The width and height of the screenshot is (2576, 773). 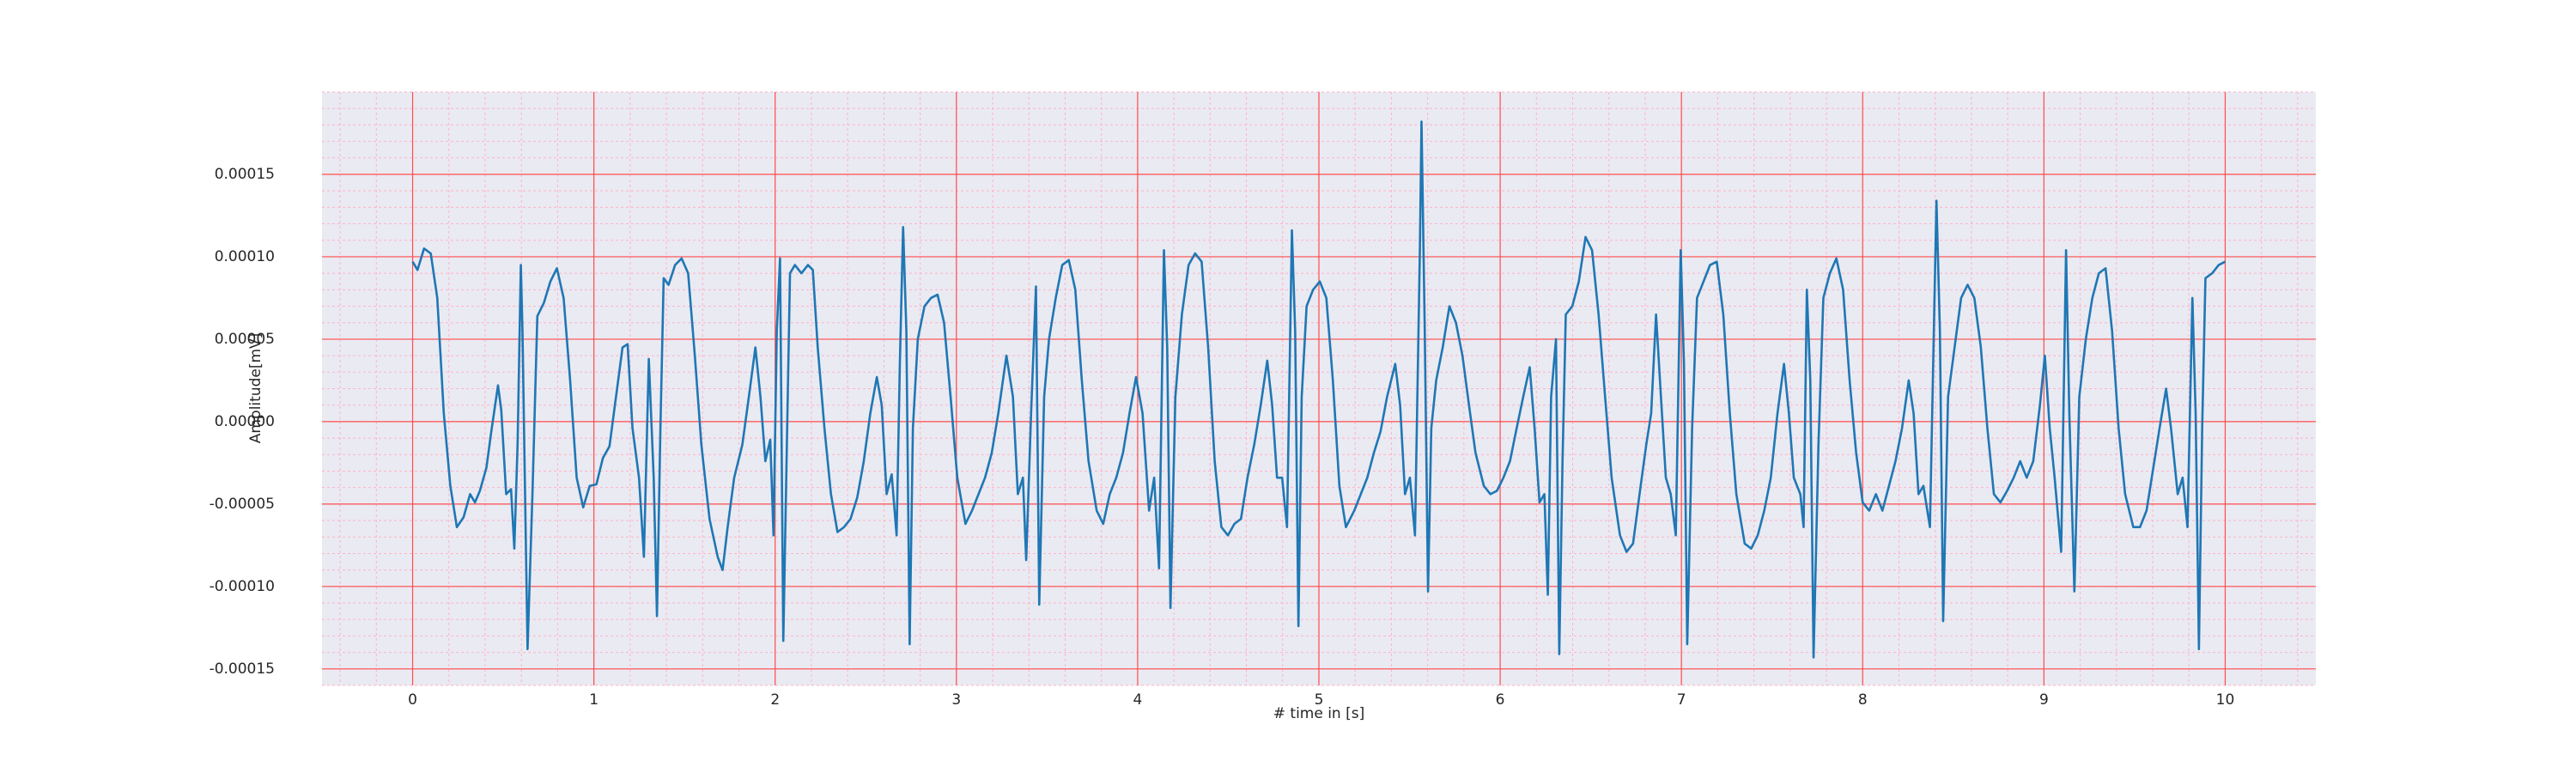 I want to click on x-tick-label: 5, so click(x=1319, y=700).